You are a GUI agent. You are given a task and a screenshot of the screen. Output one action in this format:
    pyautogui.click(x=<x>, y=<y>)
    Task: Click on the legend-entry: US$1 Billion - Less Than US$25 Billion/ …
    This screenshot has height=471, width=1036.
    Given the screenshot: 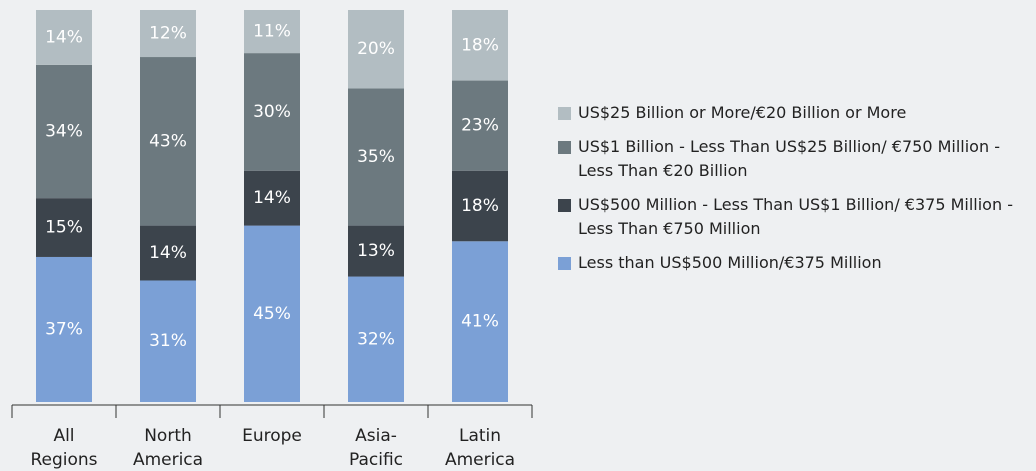 What is the action you would take?
    pyautogui.click(x=793, y=159)
    